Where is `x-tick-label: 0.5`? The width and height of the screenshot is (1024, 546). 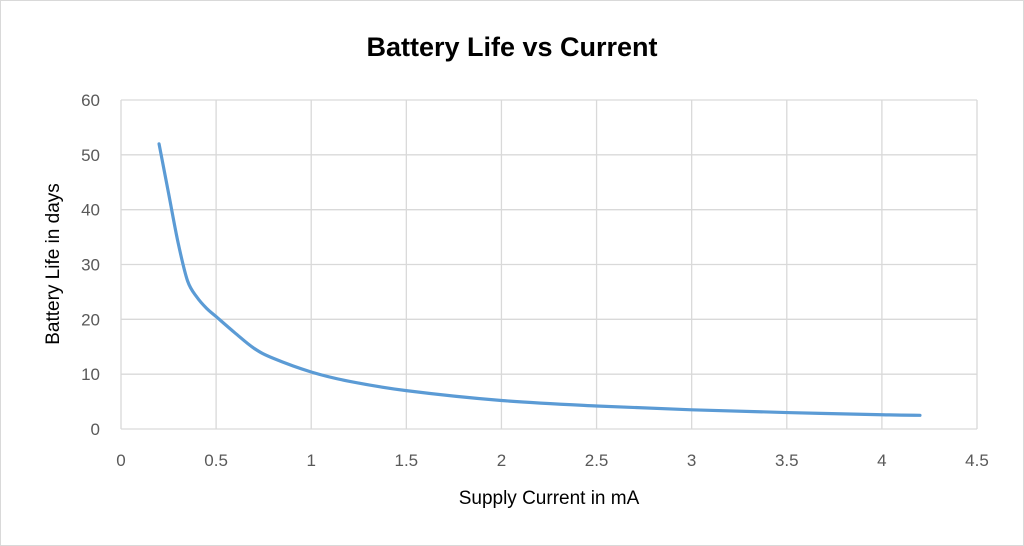 x-tick-label: 0.5 is located at coordinates (216, 460).